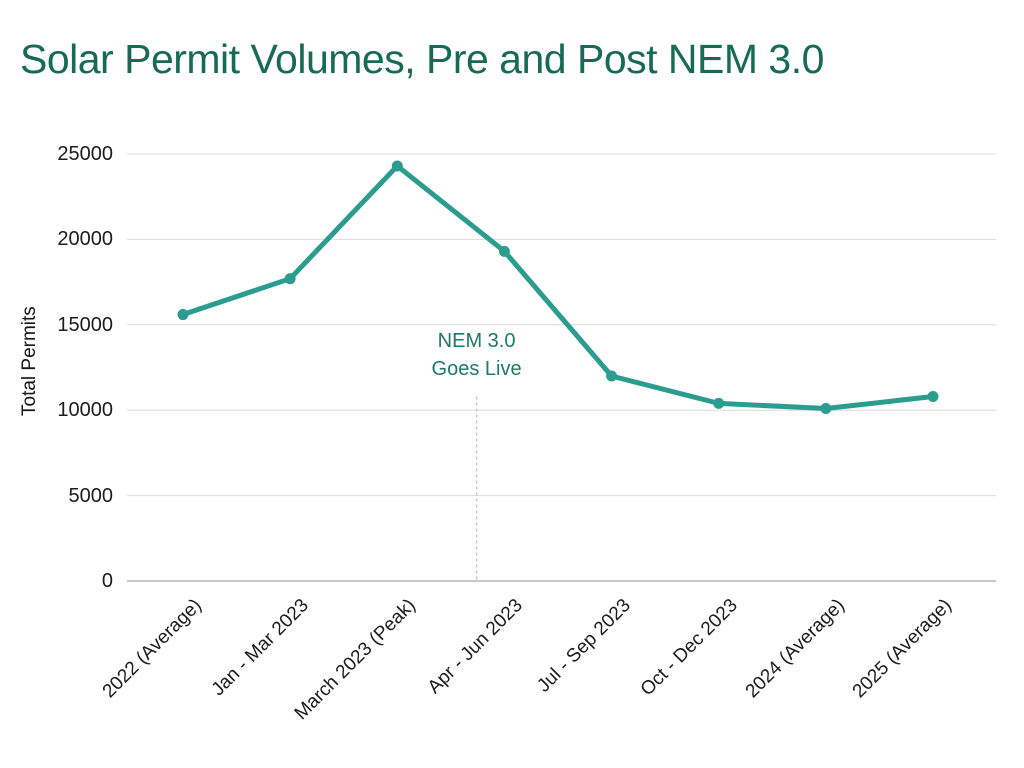  What do you see at coordinates (476, 368) in the screenshot?
I see `annotation-line-2: Goes Live` at bounding box center [476, 368].